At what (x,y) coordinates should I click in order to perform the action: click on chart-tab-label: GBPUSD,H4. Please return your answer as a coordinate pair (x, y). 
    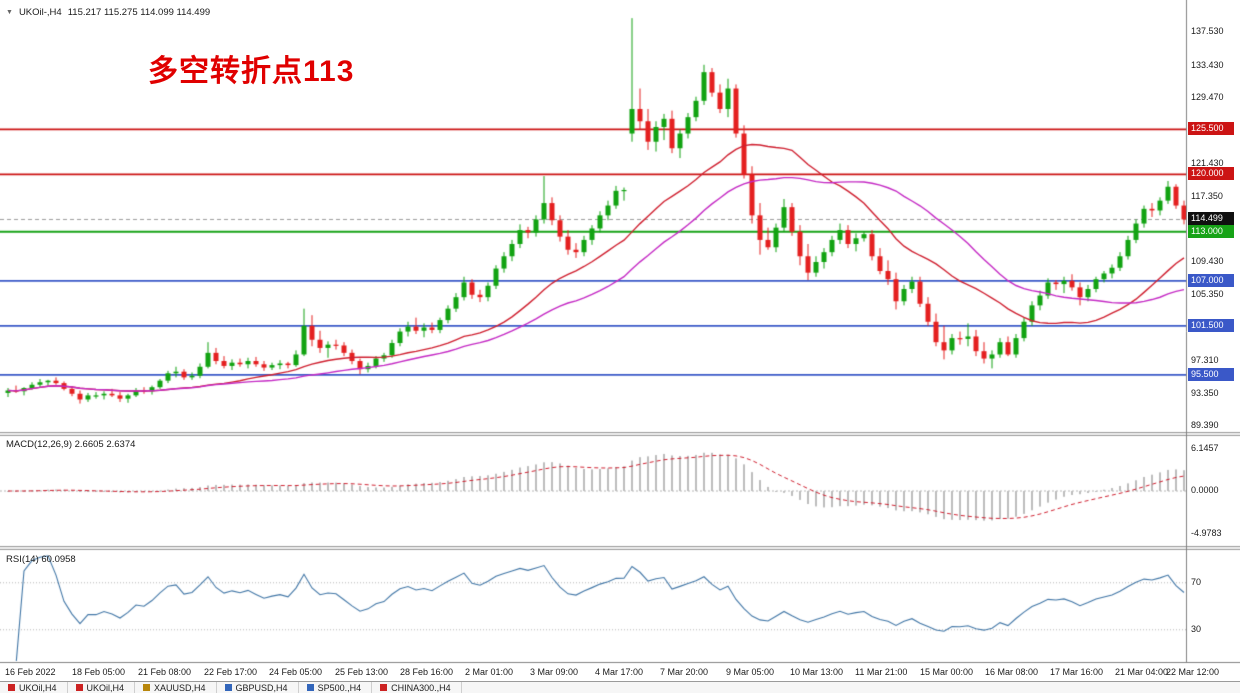
    Looking at the image, I should click on (261, 688).